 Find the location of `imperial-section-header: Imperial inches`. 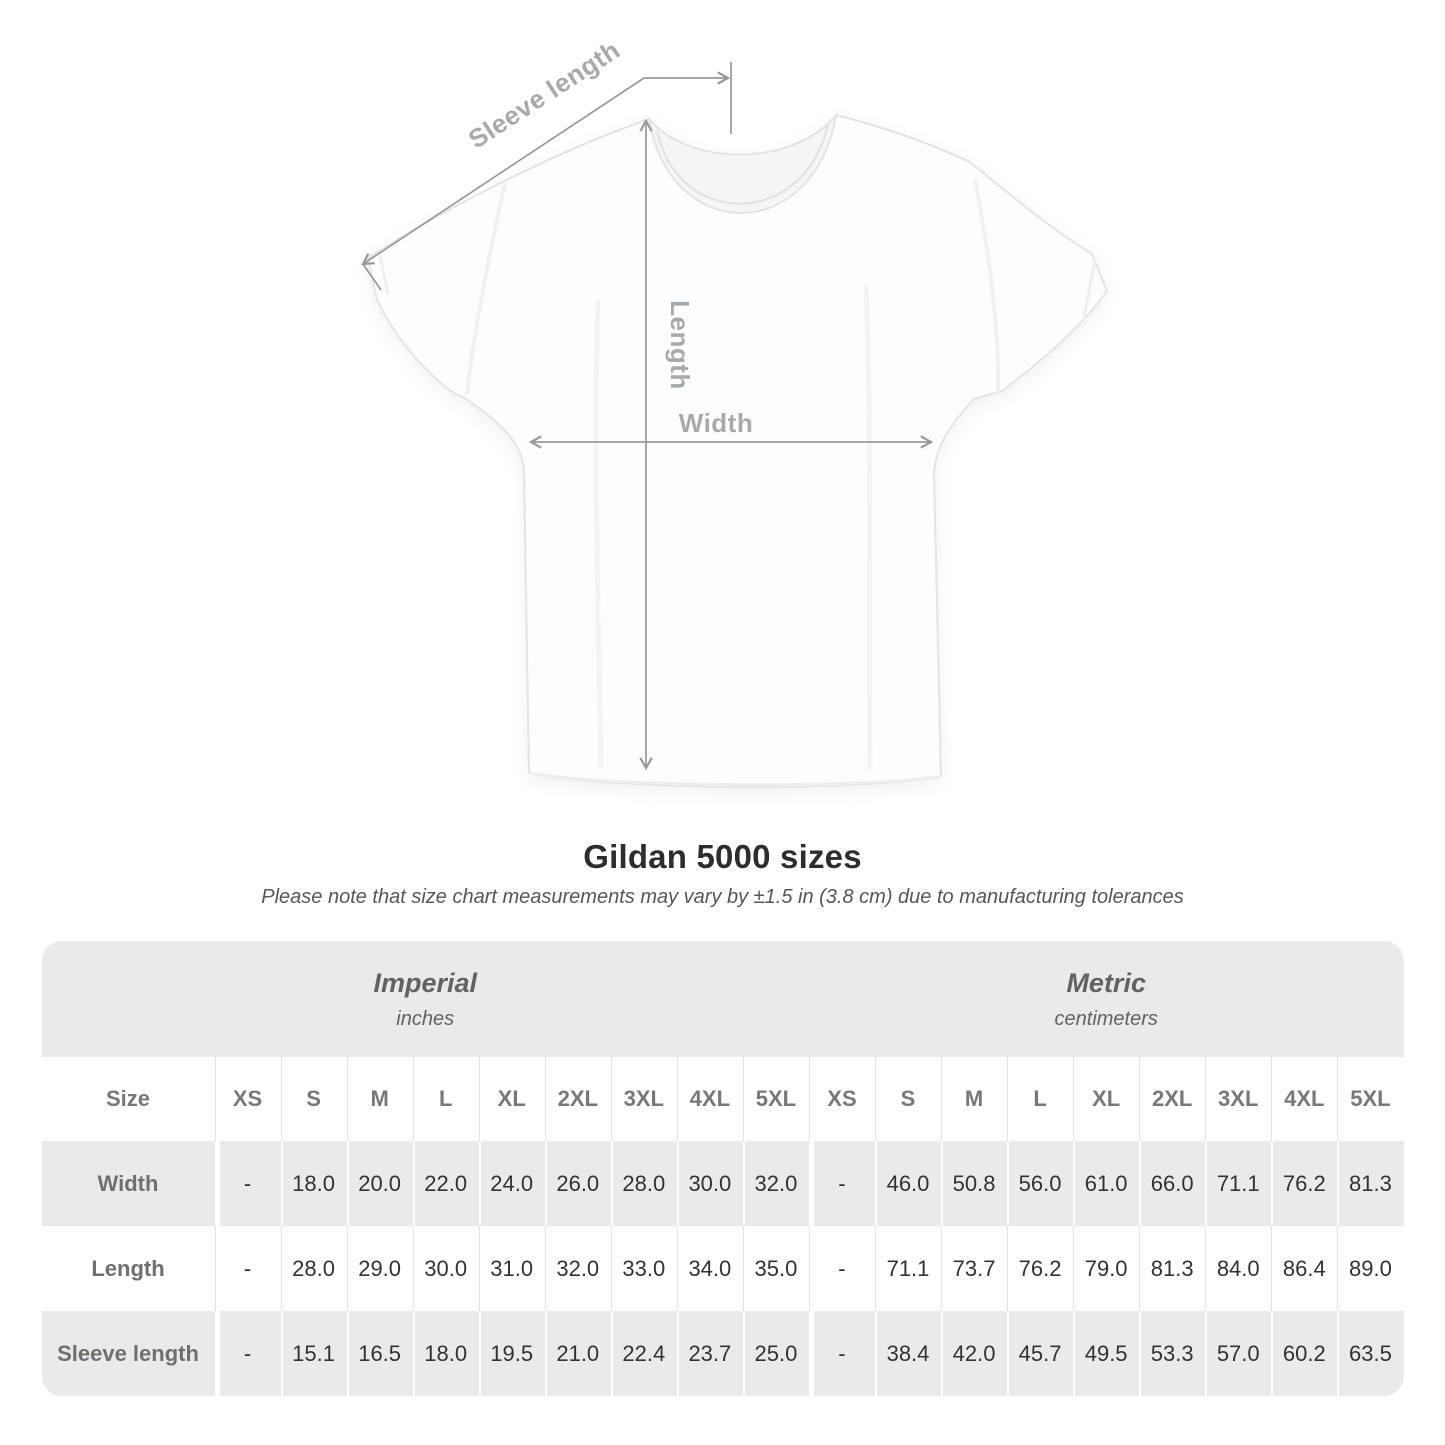

imperial-section-header: Imperial inches is located at coordinates (425, 999).